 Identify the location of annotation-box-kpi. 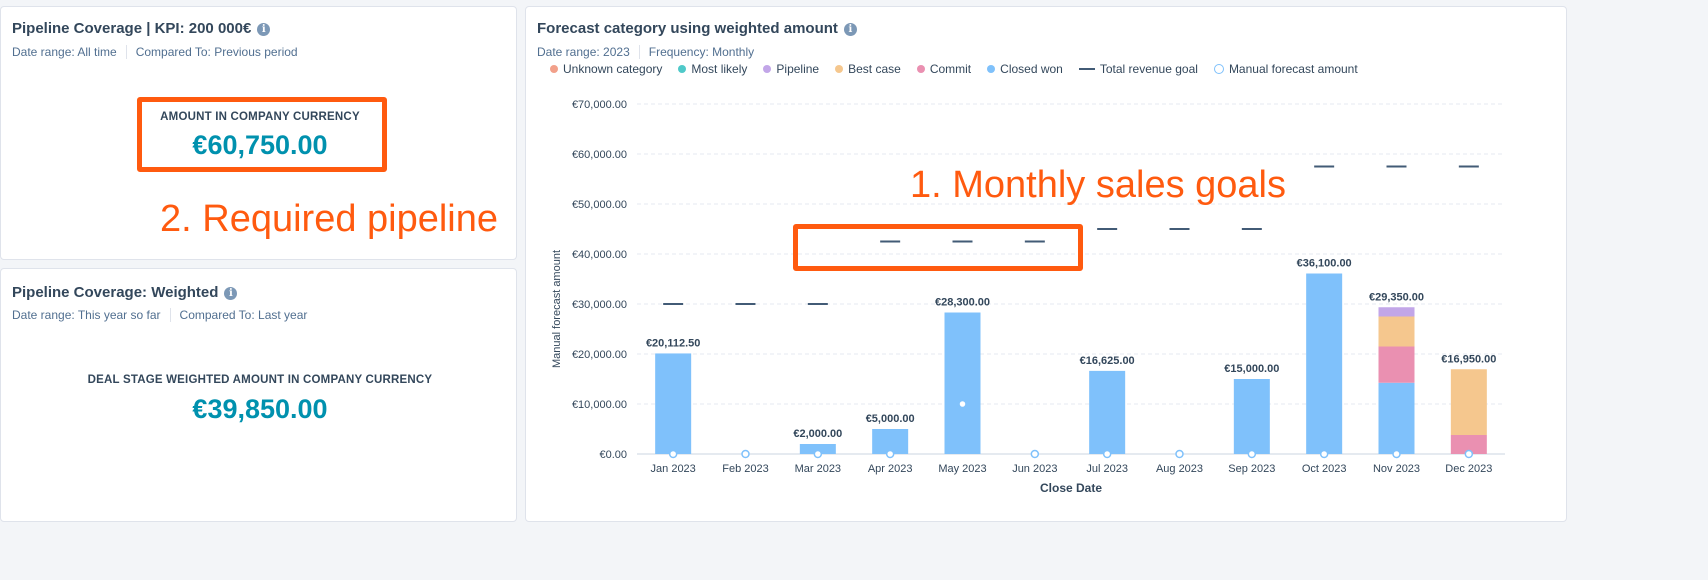
(262, 134).